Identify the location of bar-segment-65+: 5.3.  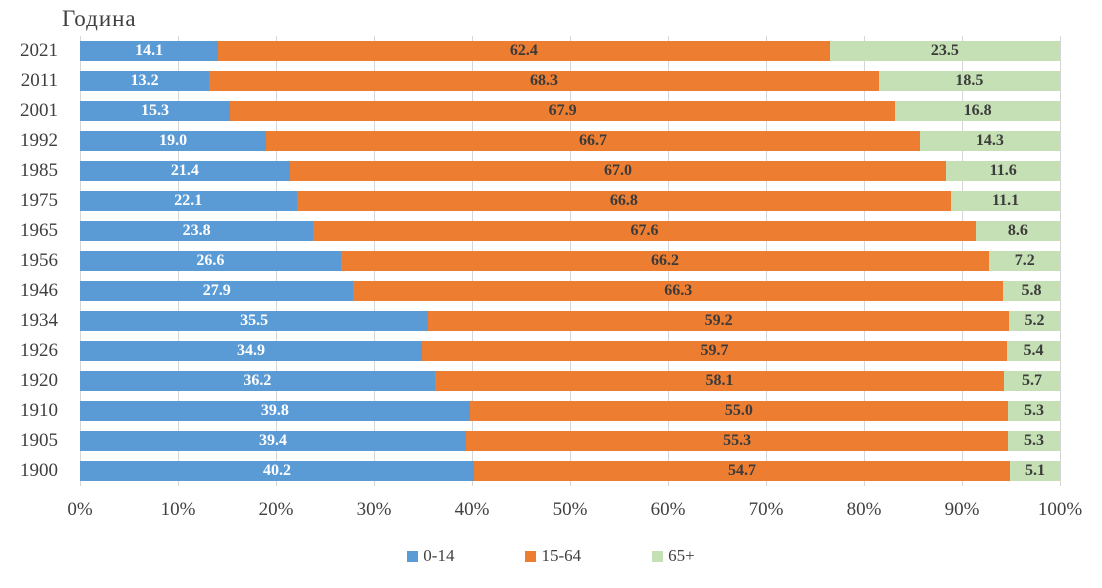
(1034, 441).